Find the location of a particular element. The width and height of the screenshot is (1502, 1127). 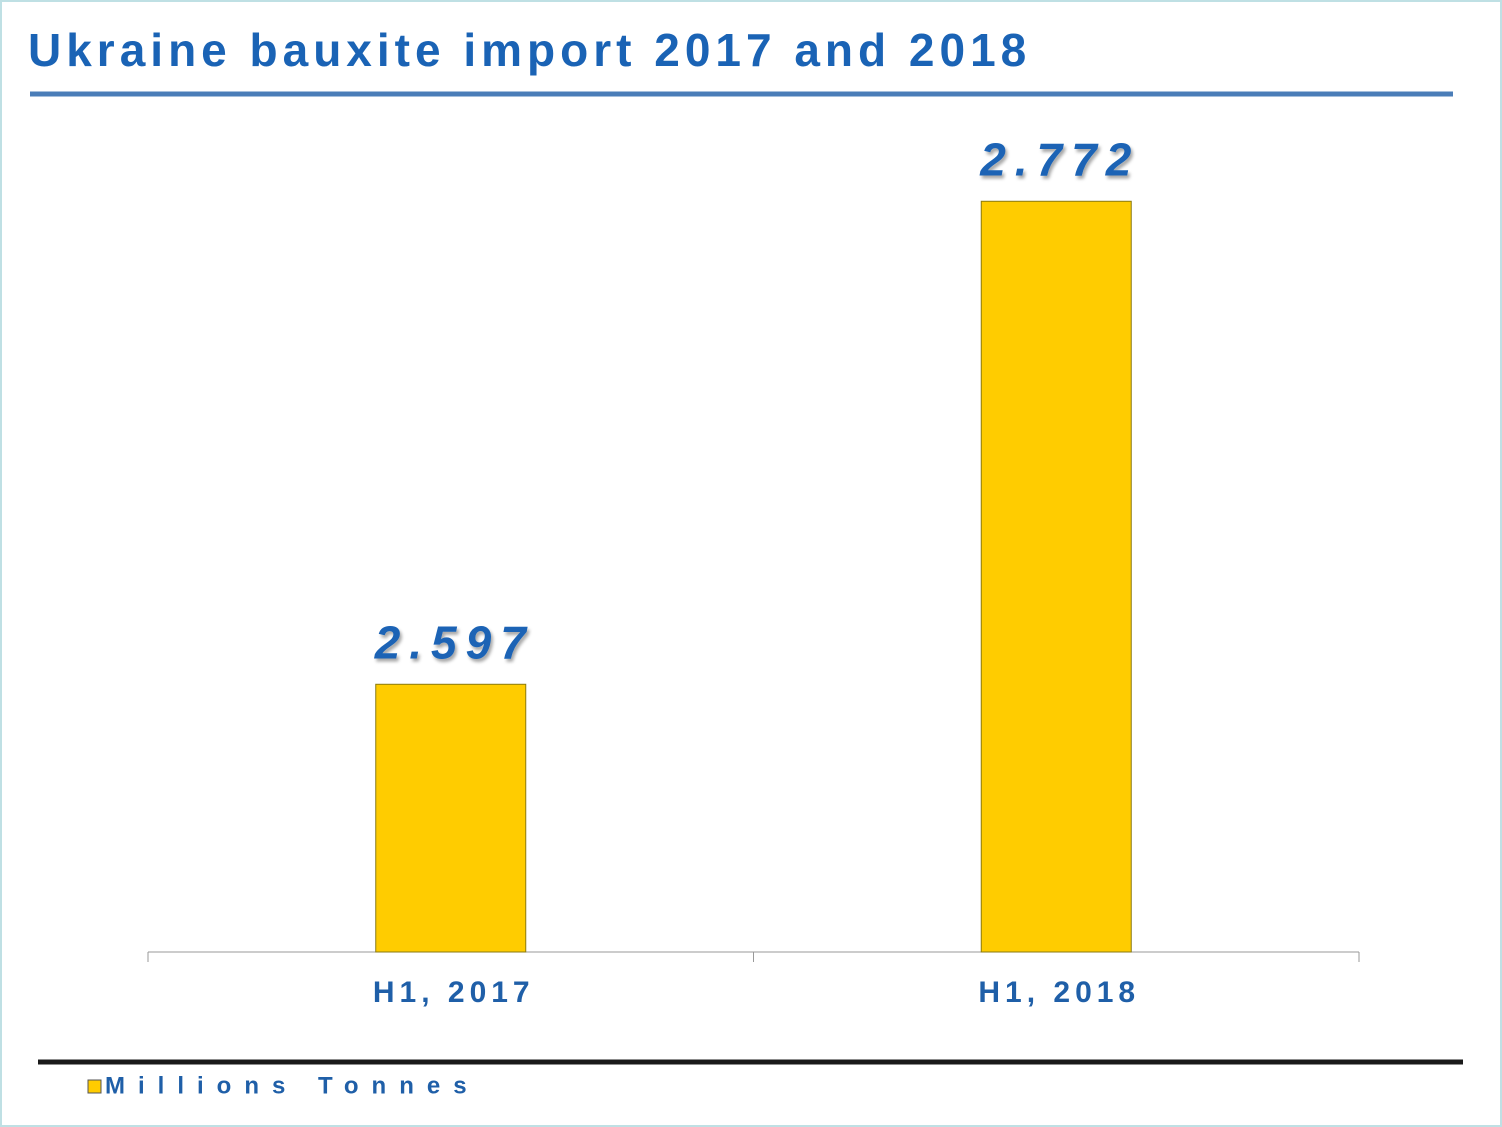

legend-swatch is located at coordinates (94, 1086).